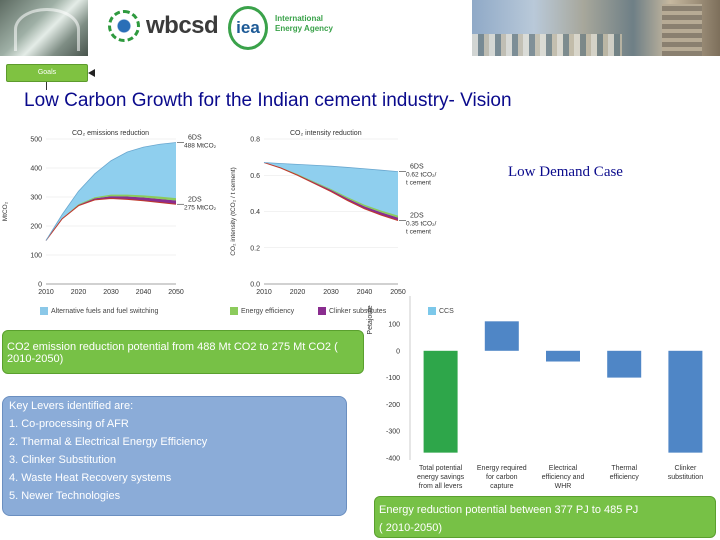  Describe the element at coordinates (90, 478) in the screenshot. I see `key-lever-item: 4. Waste Heat Recovery systems` at that location.